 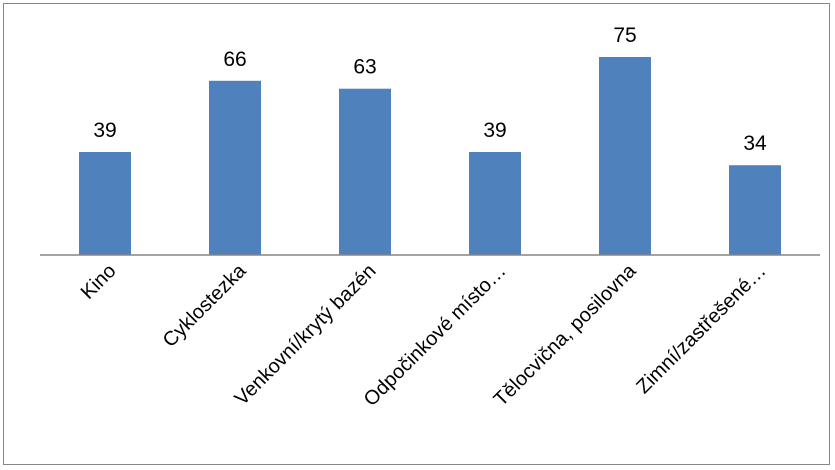 I want to click on data-label-3: 39, so click(x=494, y=130).